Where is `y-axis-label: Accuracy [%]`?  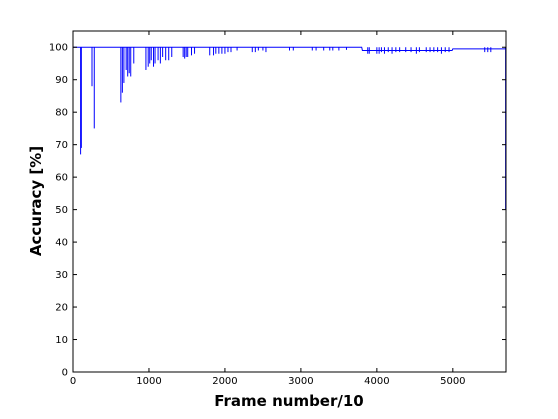
y-axis-label: Accuracy [%] is located at coordinates (36, 201).